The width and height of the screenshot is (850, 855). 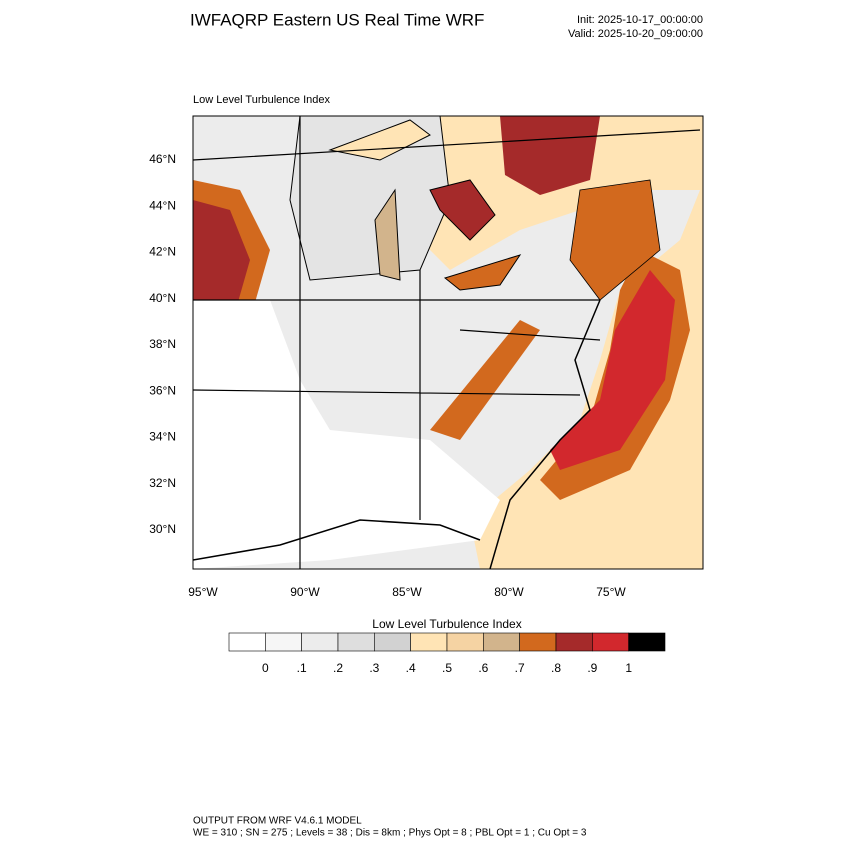 I want to click on lake-huron, so click(x=462, y=210).